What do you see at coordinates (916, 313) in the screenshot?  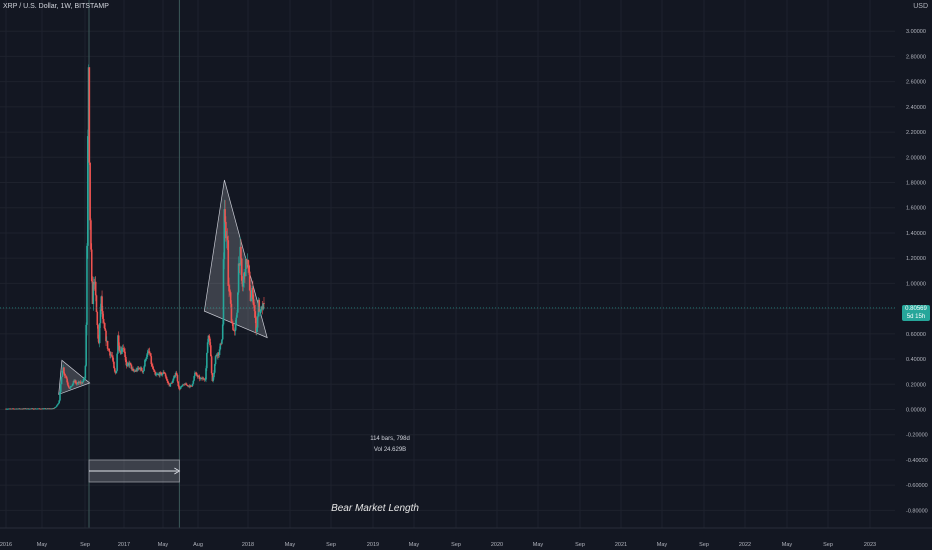 I see `last-price-tag: 0.80569 5d 15h` at bounding box center [916, 313].